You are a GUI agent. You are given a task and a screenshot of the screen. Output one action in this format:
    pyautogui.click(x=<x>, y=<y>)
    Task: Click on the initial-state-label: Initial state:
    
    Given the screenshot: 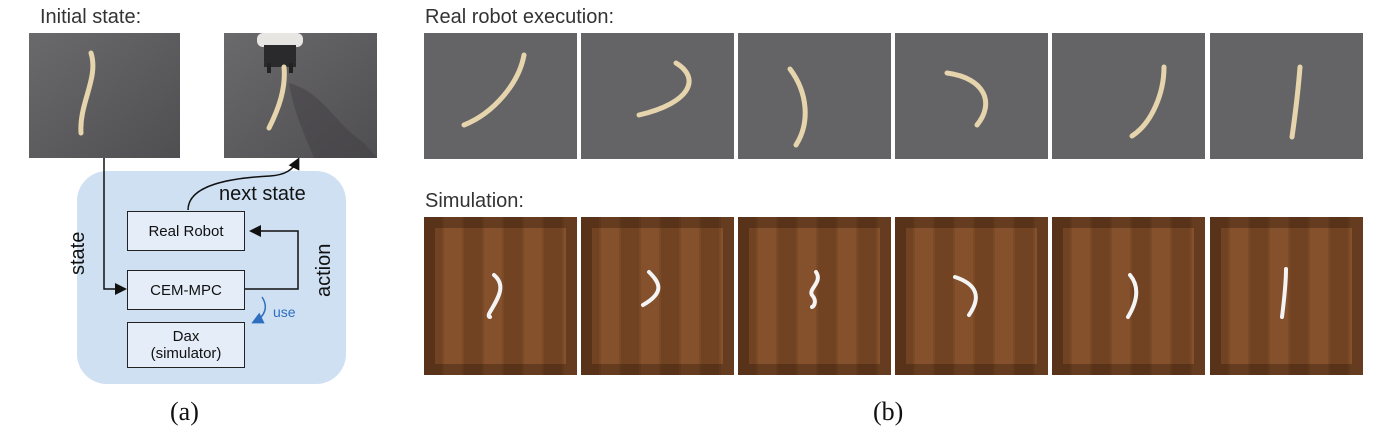 What is the action you would take?
    pyautogui.click(x=91, y=17)
    